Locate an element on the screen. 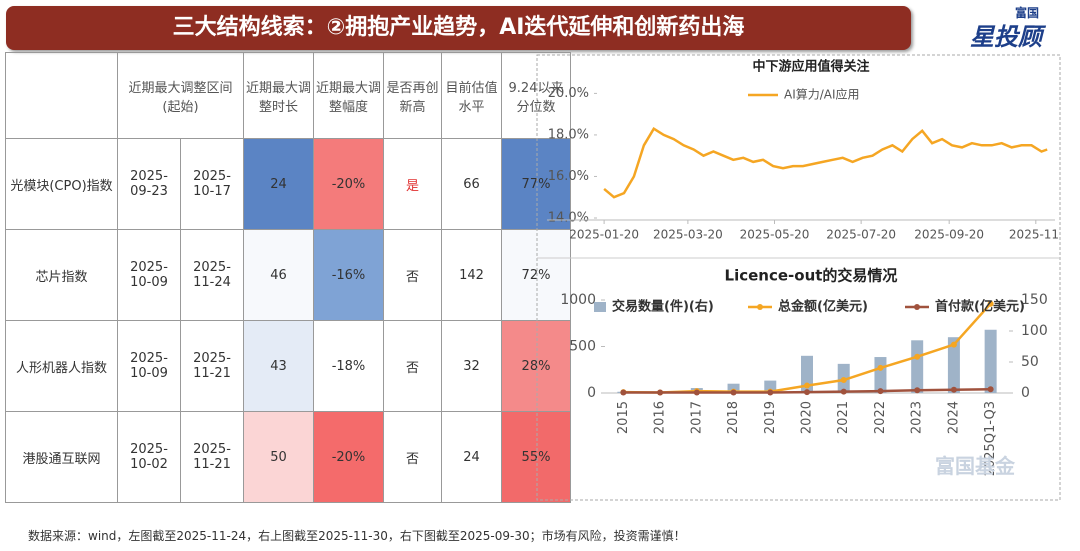  x-tick-label: 2024 is located at coordinates (953, 417).